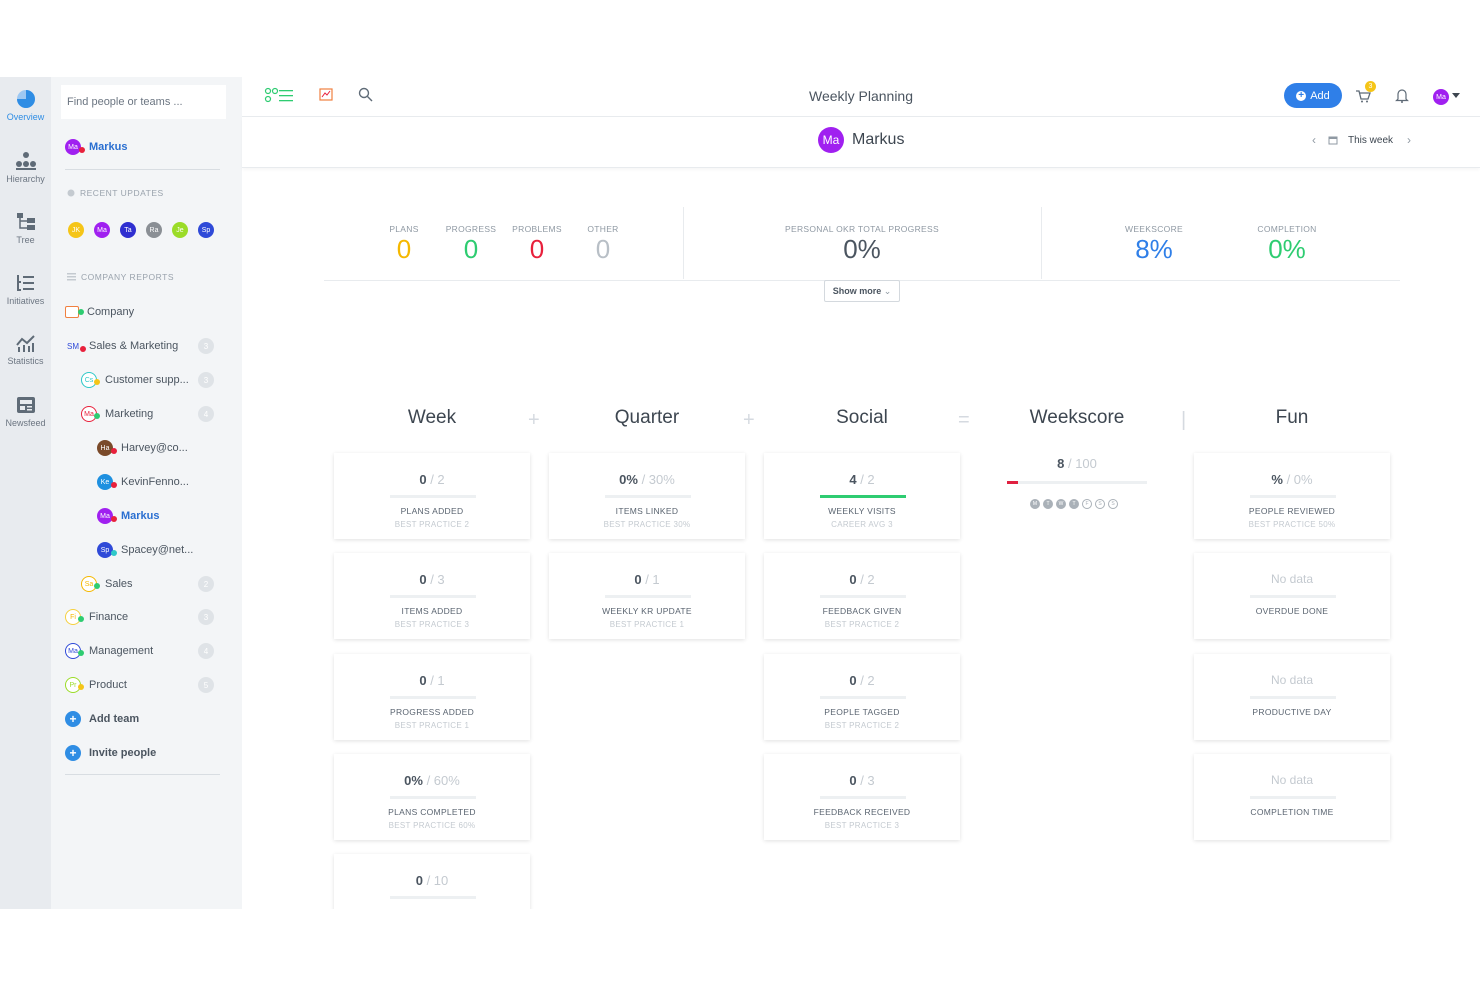 Image resolution: width=1480 pixels, height=987 pixels. Describe the element at coordinates (143, 102) in the screenshot. I see `search-input` at that location.